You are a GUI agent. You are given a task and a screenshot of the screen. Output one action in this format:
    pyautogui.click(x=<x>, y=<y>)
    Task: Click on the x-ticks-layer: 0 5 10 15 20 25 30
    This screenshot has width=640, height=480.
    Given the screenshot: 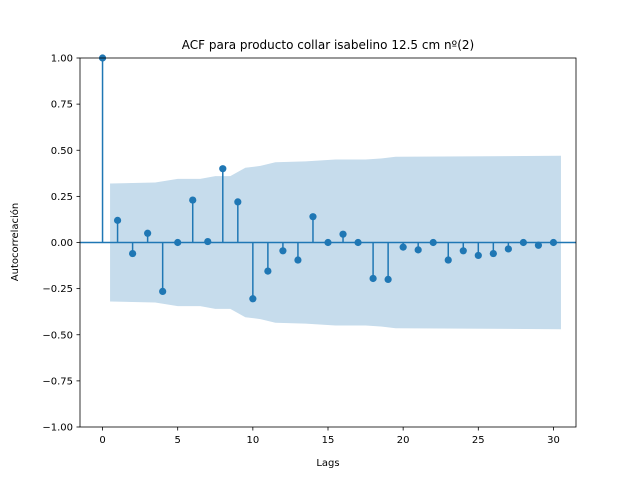 What is the action you would take?
    pyautogui.click(x=329, y=436)
    